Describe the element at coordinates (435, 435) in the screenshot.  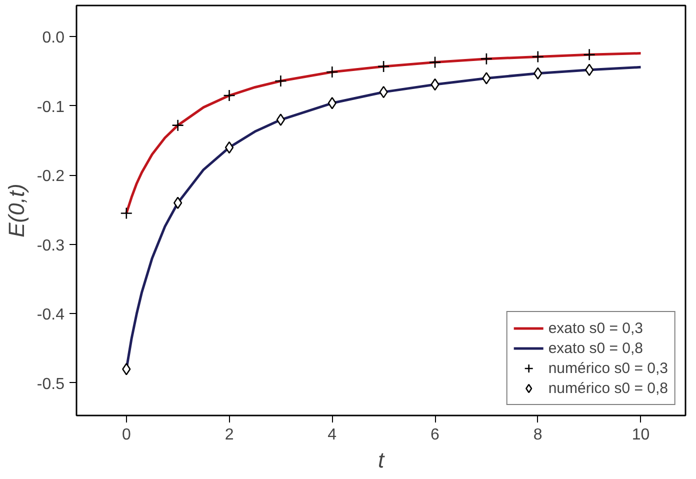
I see `x-tick-label: 6` at that location.